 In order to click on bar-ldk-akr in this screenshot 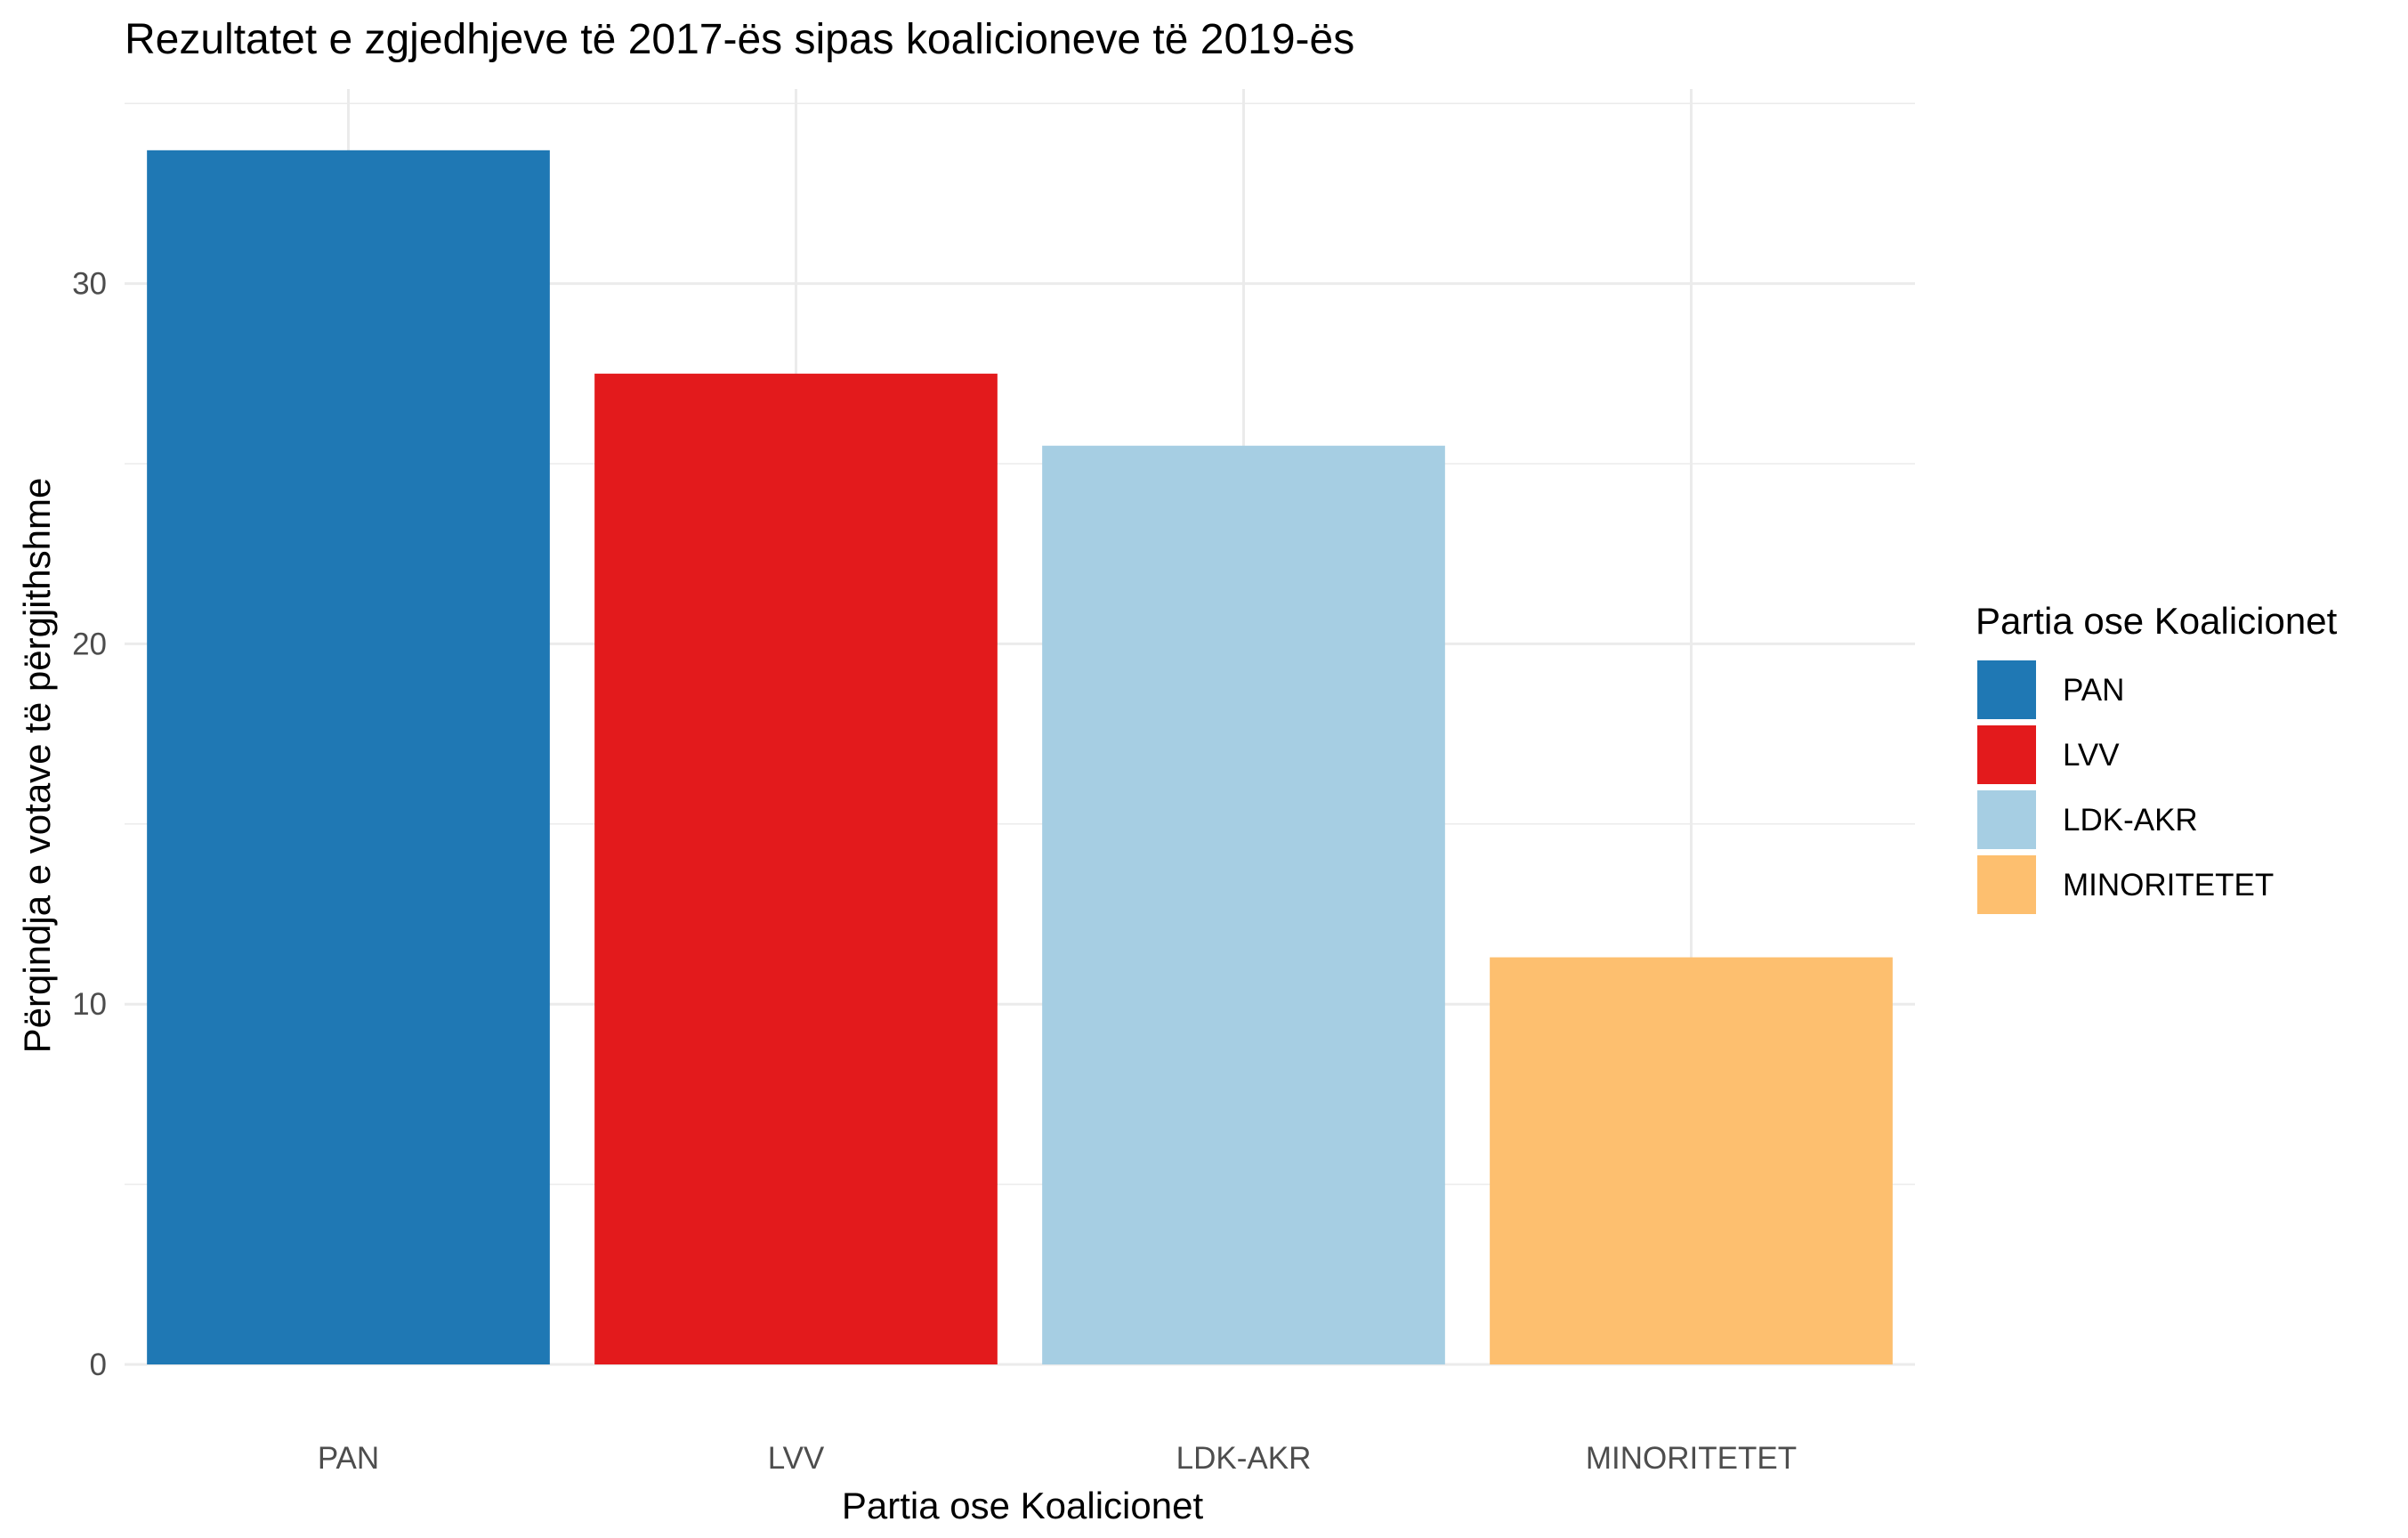, I will do `click(1243, 904)`.